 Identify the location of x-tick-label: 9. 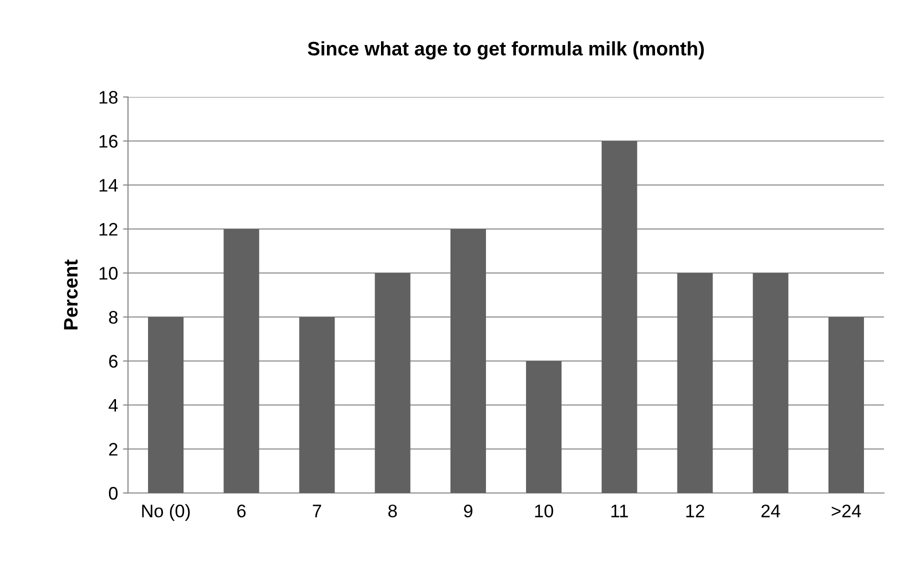
(468, 511).